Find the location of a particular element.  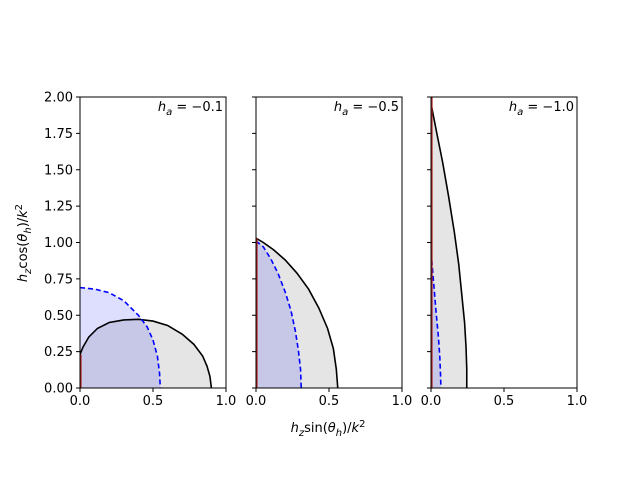

y-tick-label: 0.75 is located at coordinates (58, 279).